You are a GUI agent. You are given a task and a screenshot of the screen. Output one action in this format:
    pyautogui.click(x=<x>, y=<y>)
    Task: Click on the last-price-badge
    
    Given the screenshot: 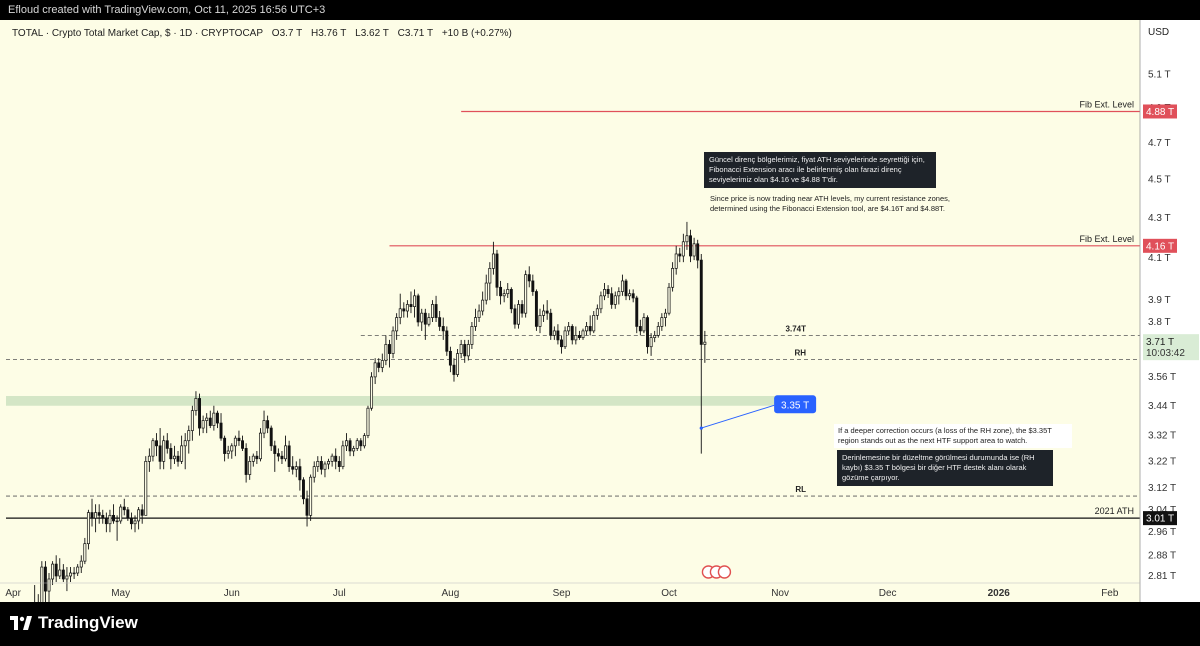 What is the action you would take?
    pyautogui.click(x=1171, y=347)
    